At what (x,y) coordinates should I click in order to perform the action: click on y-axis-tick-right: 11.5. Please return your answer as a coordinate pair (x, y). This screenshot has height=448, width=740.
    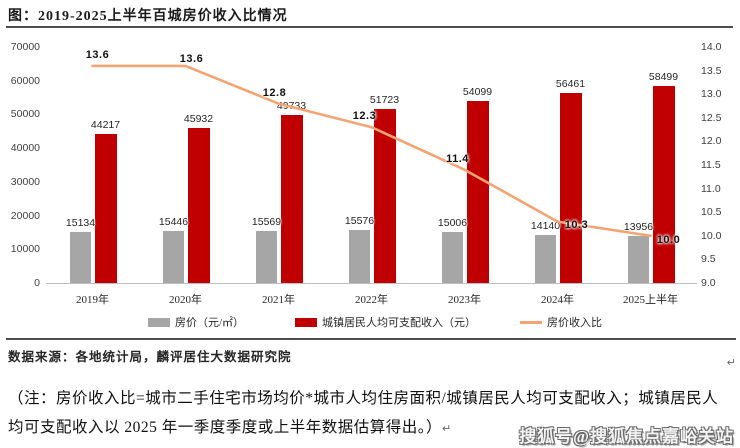
    Looking at the image, I should click on (711, 165).